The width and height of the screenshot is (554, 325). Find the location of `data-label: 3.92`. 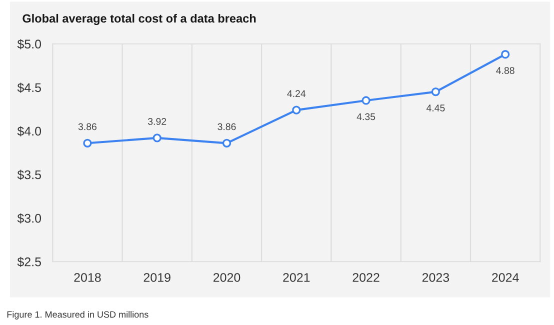

data-label: 3.92 is located at coordinates (157, 121).